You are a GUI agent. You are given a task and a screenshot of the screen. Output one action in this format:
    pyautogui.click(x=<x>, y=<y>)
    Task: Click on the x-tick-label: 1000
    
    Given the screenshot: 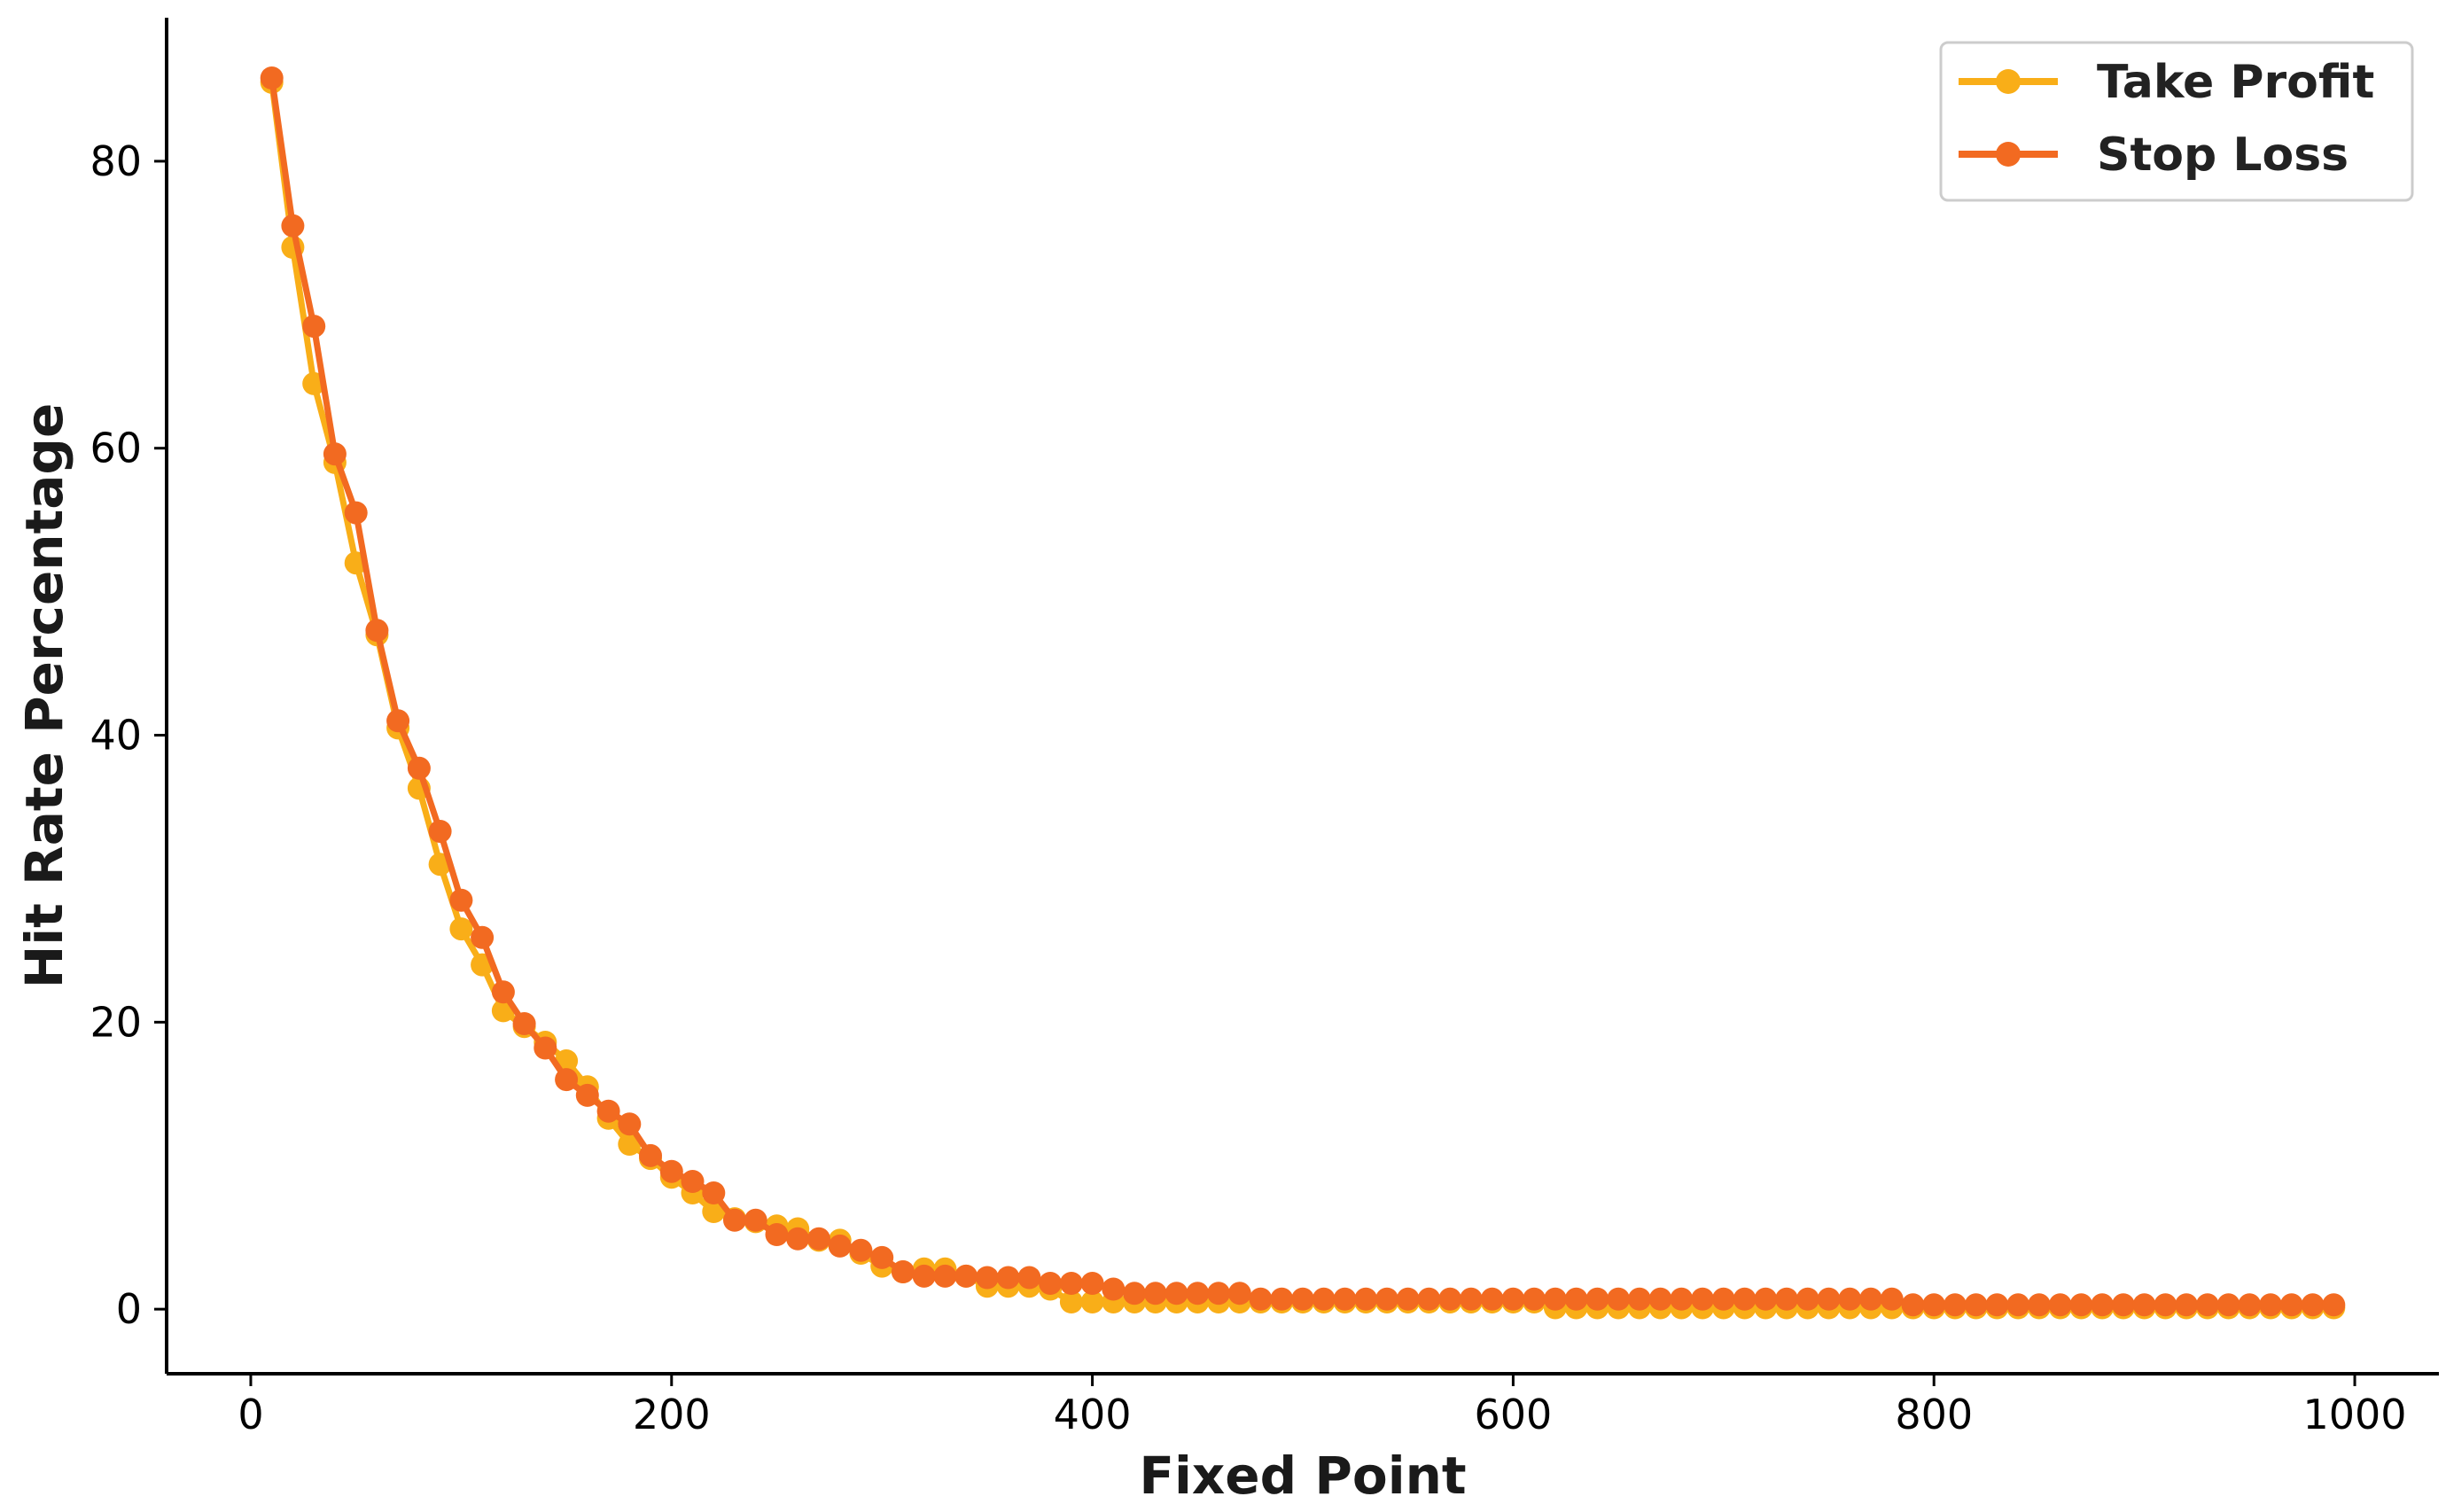 What is the action you would take?
    pyautogui.click(x=2354, y=1415)
    